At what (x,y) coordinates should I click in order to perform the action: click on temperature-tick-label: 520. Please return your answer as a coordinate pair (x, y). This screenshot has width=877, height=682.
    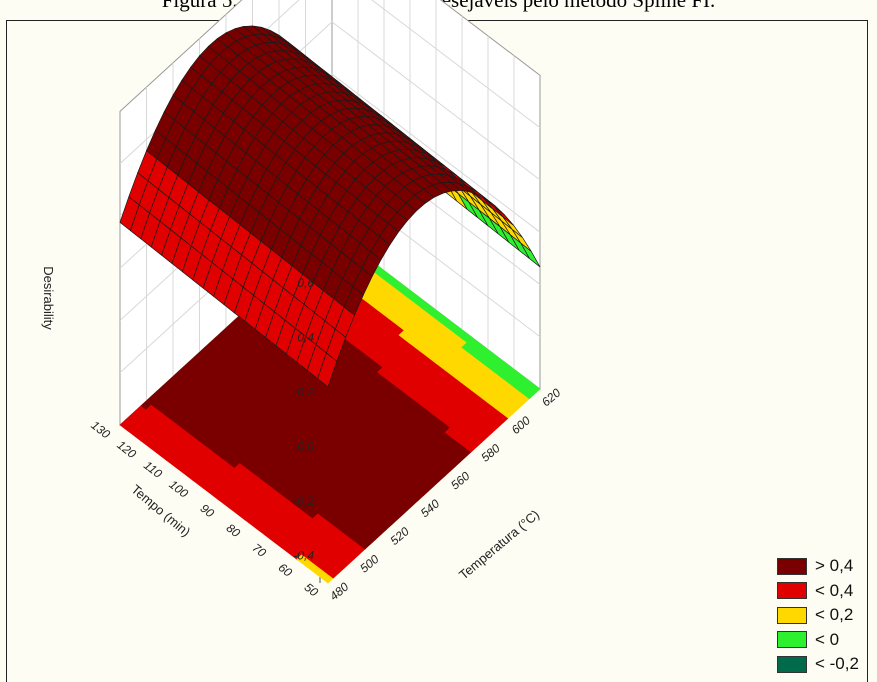
    Looking at the image, I should click on (400, 536).